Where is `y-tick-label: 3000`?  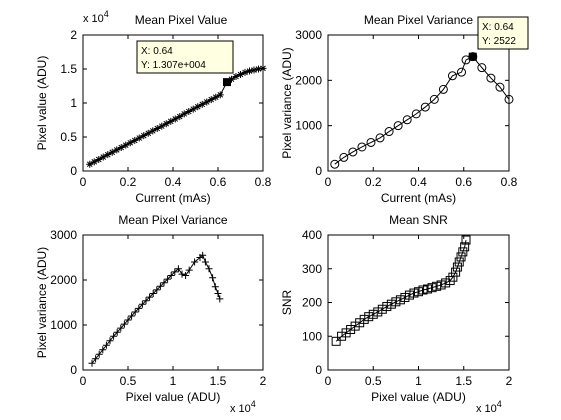 y-tick-label: 3000 is located at coordinates (63, 235).